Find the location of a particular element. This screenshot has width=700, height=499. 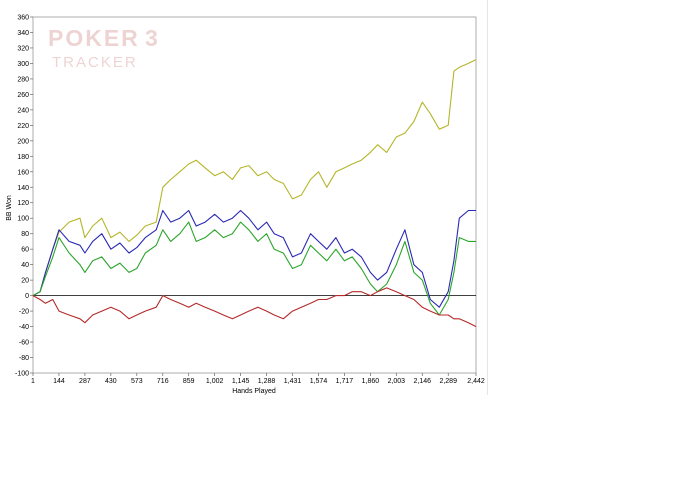

y-tick-label: 220 is located at coordinates (23, 126).